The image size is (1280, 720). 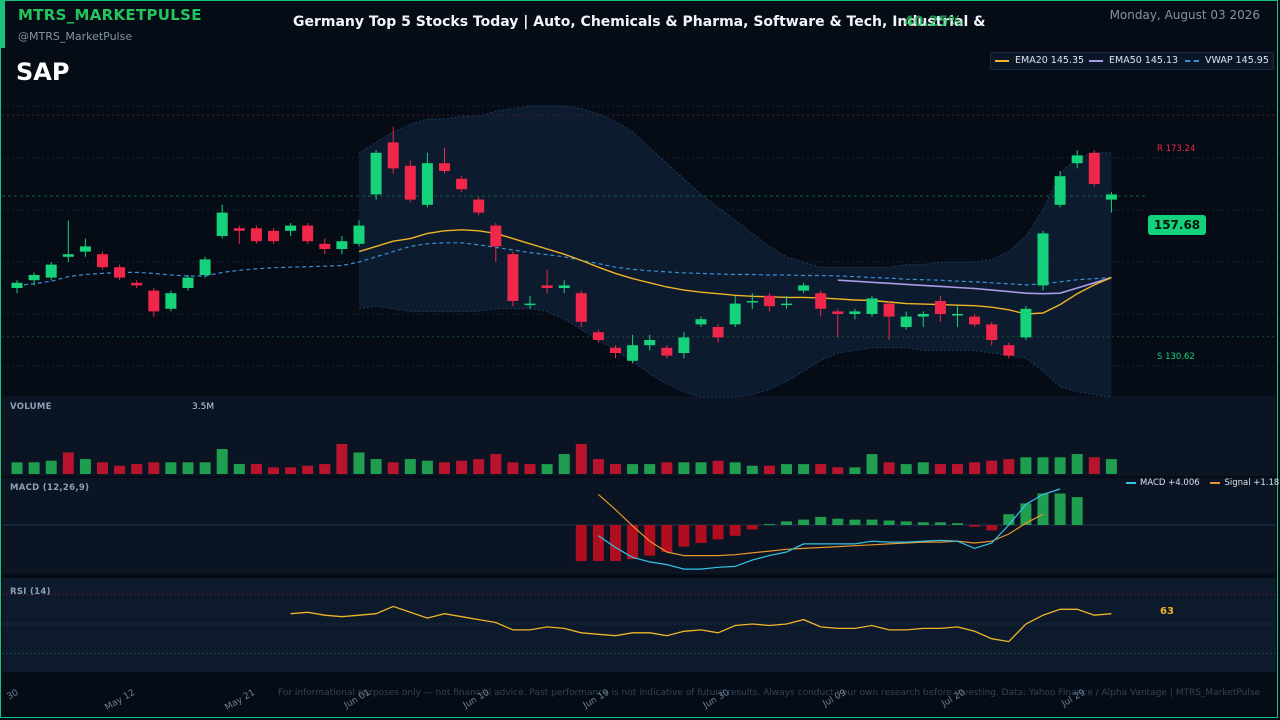 What do you see at coordinates (639, 625) in the screenshot?
I see `rsi-panel-bg` at bounding box center [639, 625].